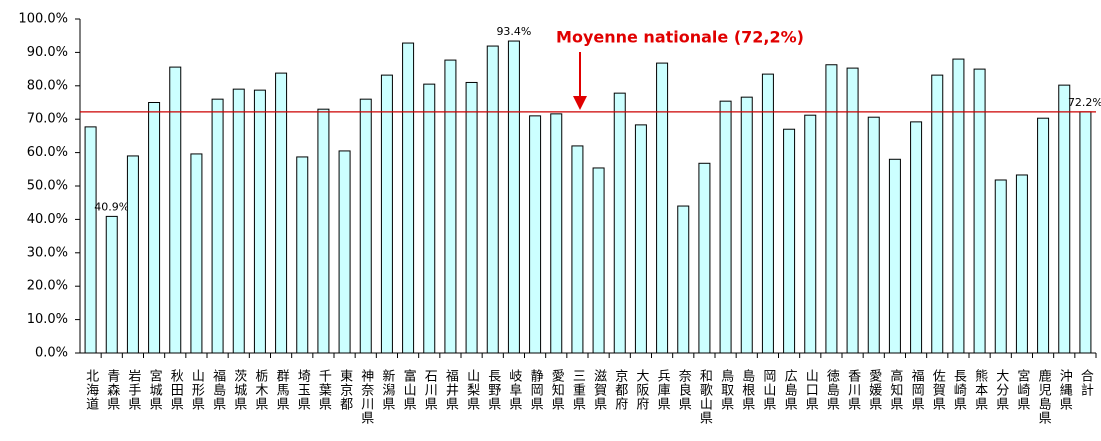 The height and width of the screenshot is (441, 1101). What do you see at coordinates (111, 206) in the screenshot?
I see `value-label: 40.9%` at bounding box center [111, 206].